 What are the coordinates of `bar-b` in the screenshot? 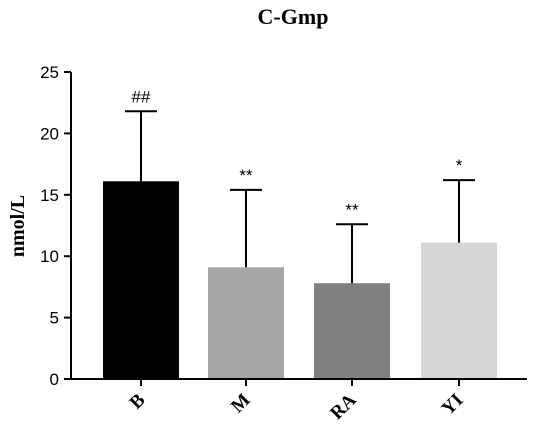 It's located at (141, 280).